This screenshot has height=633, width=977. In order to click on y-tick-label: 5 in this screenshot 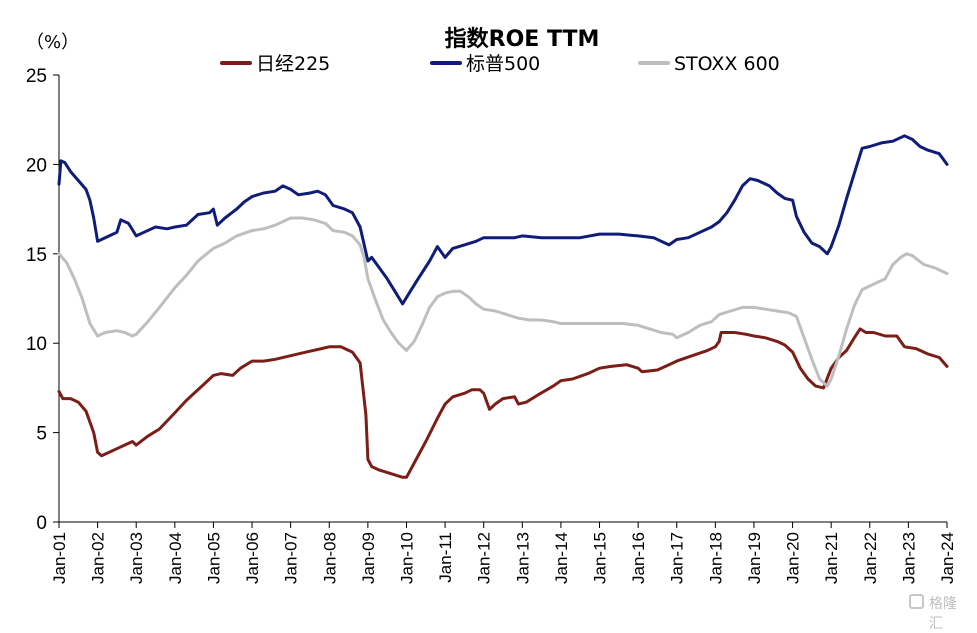, I will do `click(41, 434)`.